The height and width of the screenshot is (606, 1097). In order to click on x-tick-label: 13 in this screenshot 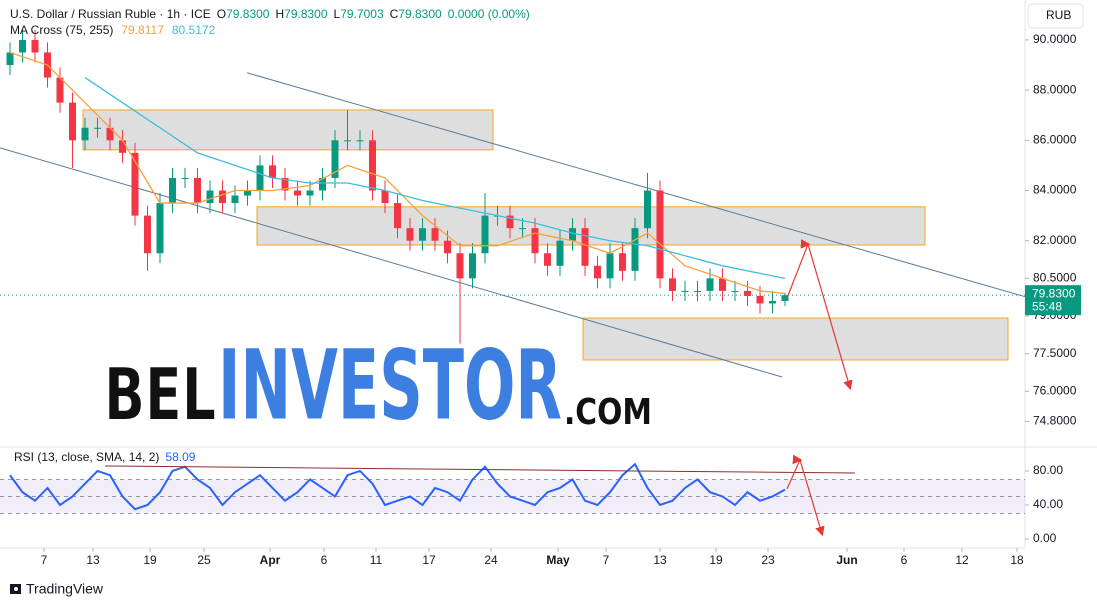, I will do `click(93, 560)`.